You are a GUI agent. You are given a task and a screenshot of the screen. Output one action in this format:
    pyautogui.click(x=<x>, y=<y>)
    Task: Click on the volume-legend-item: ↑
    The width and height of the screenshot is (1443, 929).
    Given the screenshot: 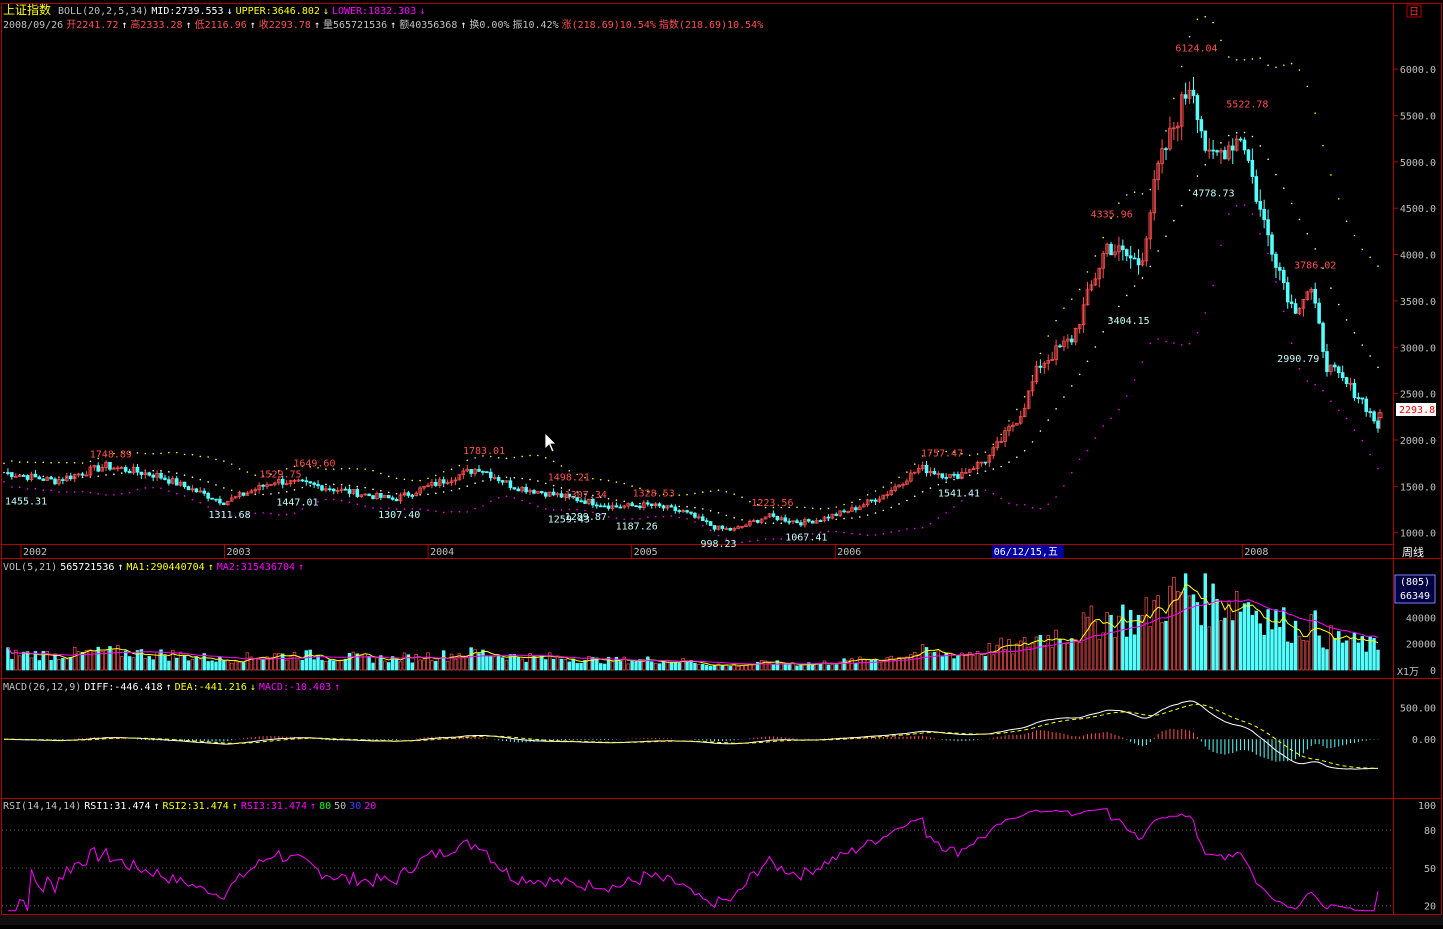 What is the action you would take?
    pyautogui.click(x=301, y=567)
    